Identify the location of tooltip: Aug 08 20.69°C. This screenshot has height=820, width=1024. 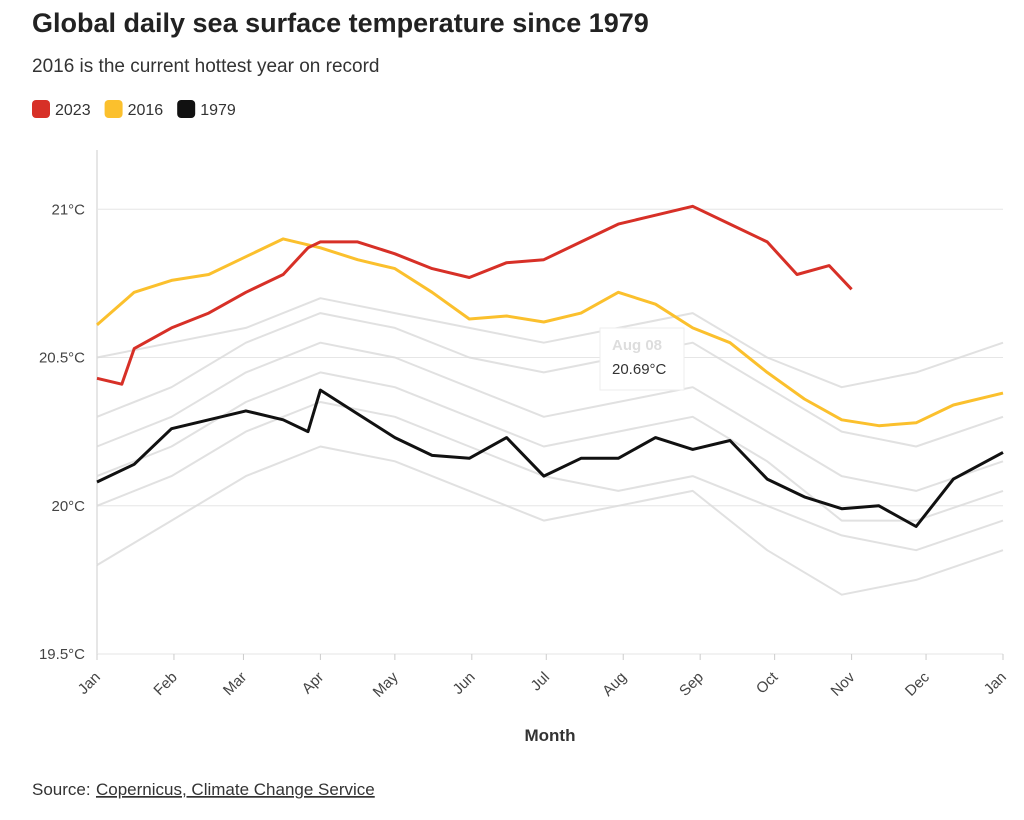
(642, 359).